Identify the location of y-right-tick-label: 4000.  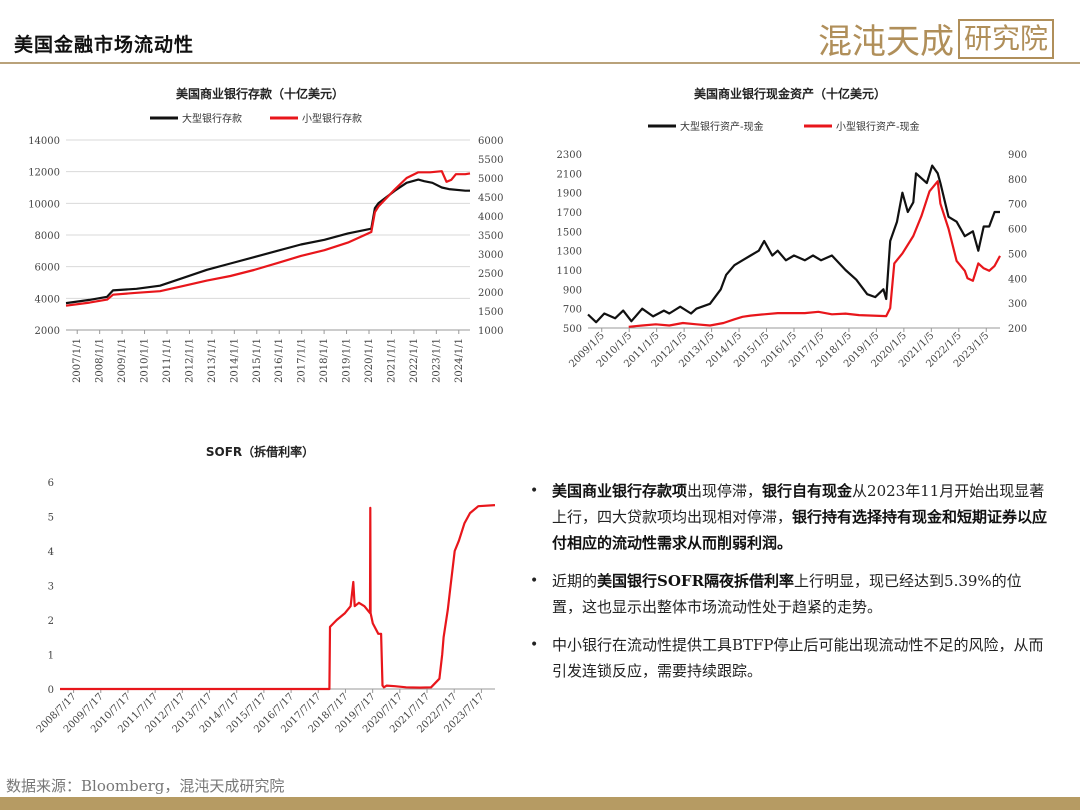
(490, 217).